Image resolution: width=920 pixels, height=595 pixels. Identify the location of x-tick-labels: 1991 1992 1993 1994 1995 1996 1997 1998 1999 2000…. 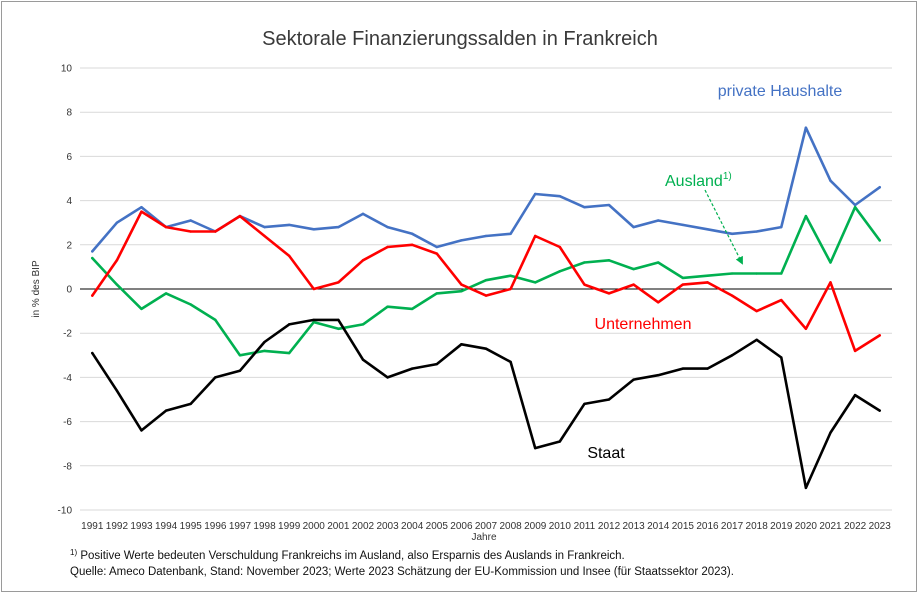
(486, 526).